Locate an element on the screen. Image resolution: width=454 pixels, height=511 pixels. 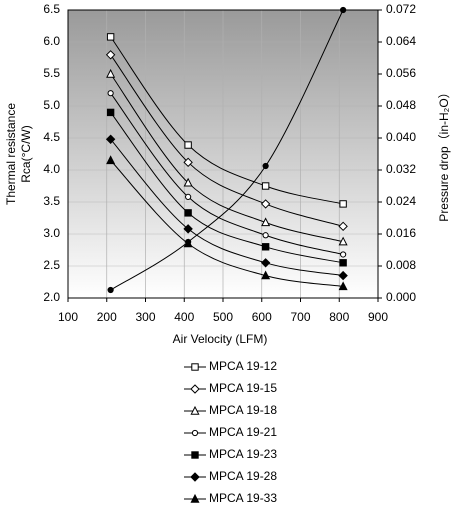
x-tick-label: 900 is located at coordinates (378, 317).